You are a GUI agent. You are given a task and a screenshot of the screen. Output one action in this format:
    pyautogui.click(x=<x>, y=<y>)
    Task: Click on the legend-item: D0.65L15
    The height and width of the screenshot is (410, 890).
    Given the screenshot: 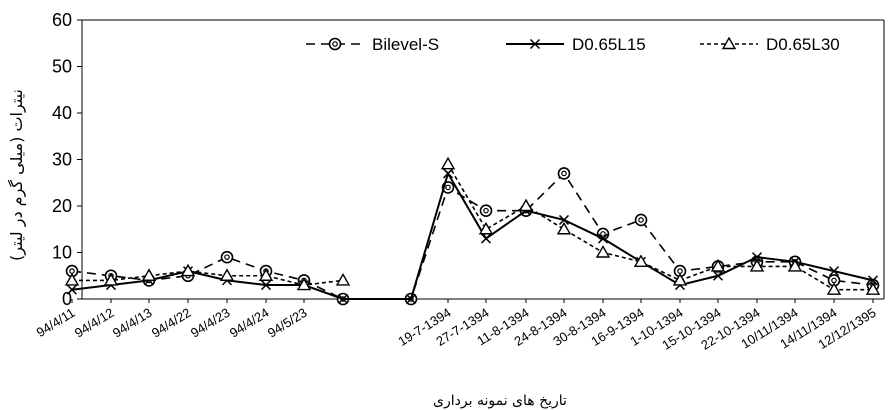 What is the action you would take?
    pyautogui.click(x=576, y=44)
    